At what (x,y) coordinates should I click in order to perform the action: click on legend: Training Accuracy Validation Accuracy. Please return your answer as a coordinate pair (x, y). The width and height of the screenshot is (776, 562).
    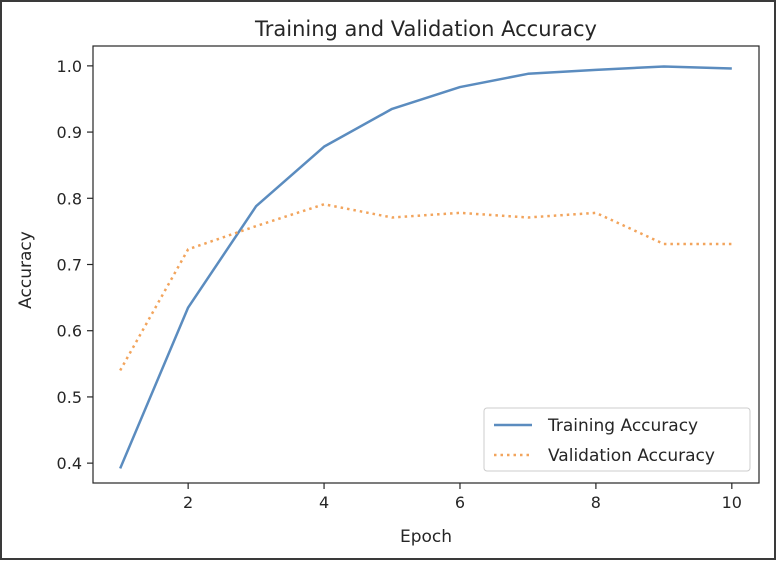
    Looking at the image, I should click on (617, 439).